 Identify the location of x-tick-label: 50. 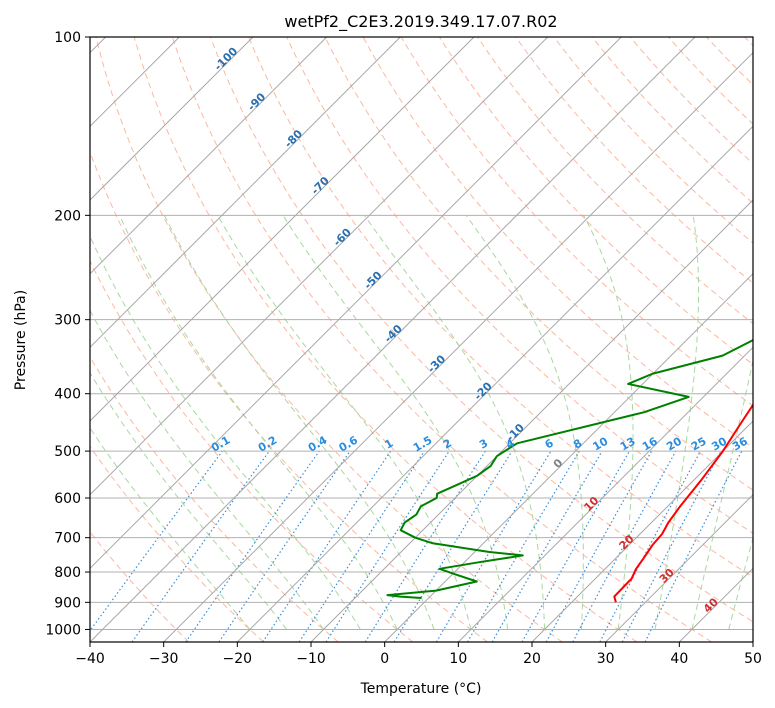
(753, 659).